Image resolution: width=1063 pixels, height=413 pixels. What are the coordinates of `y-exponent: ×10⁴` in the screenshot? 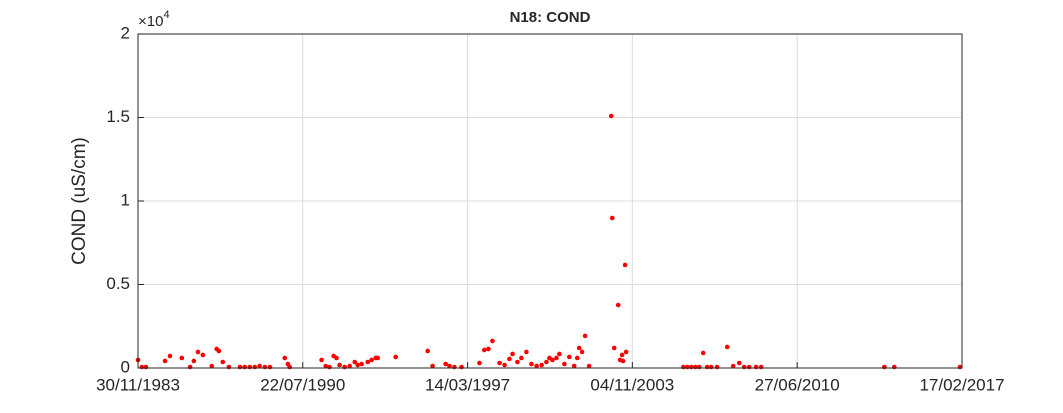 It's located at (154, 19).